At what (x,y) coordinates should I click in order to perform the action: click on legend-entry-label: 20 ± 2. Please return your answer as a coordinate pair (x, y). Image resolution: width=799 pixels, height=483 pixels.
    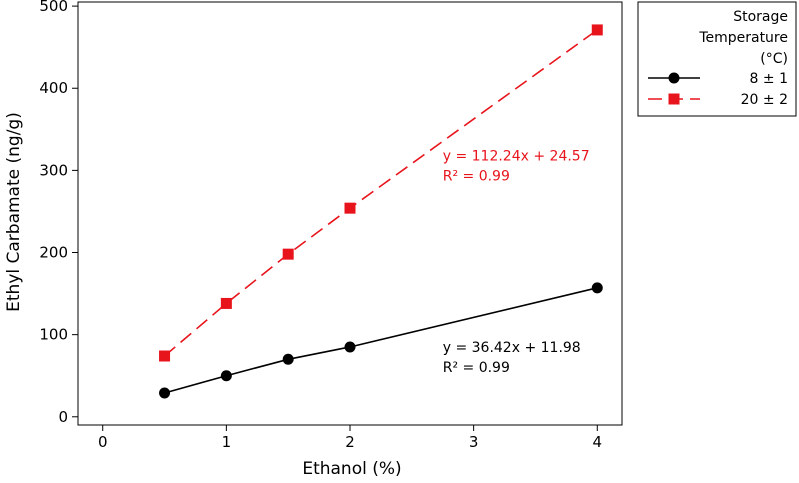
    Looking at the image, I should click on (764, 100).